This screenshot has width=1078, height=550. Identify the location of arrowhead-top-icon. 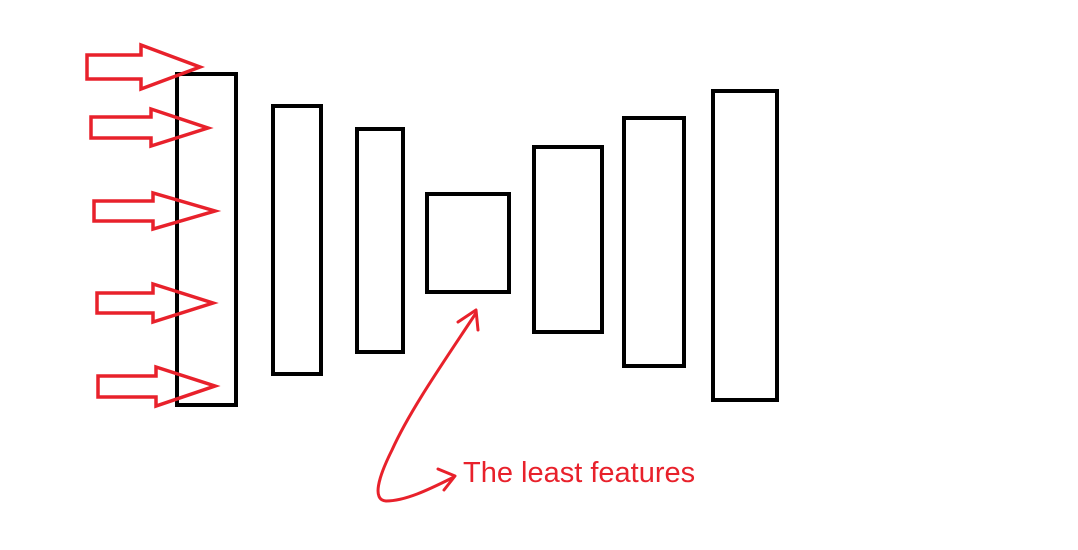
(468, 320).